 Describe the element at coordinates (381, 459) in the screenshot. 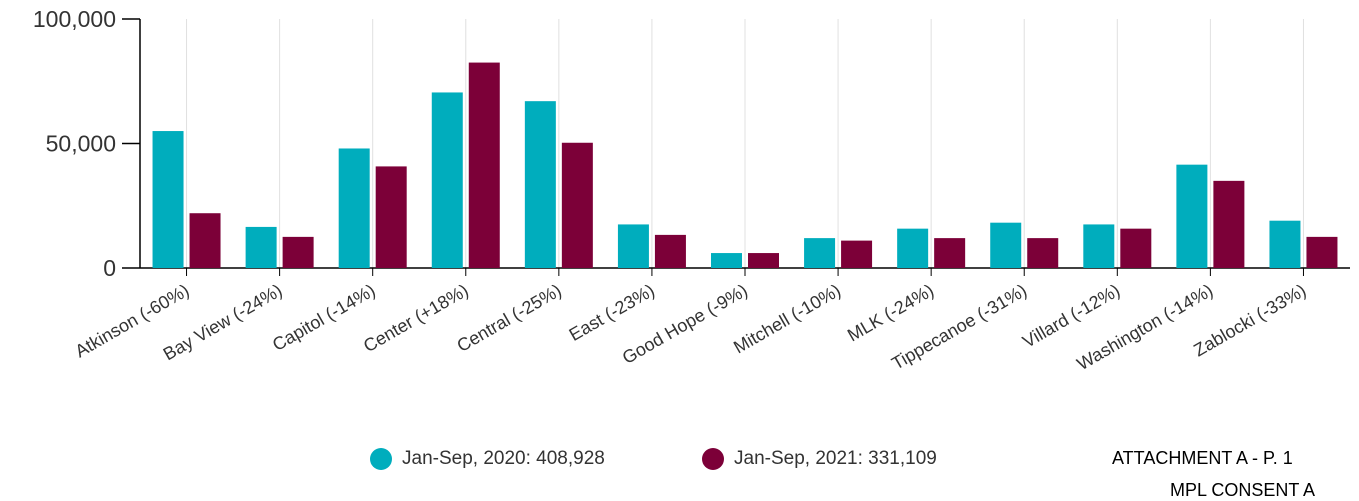

I see `legend-marker-2020` at that location.